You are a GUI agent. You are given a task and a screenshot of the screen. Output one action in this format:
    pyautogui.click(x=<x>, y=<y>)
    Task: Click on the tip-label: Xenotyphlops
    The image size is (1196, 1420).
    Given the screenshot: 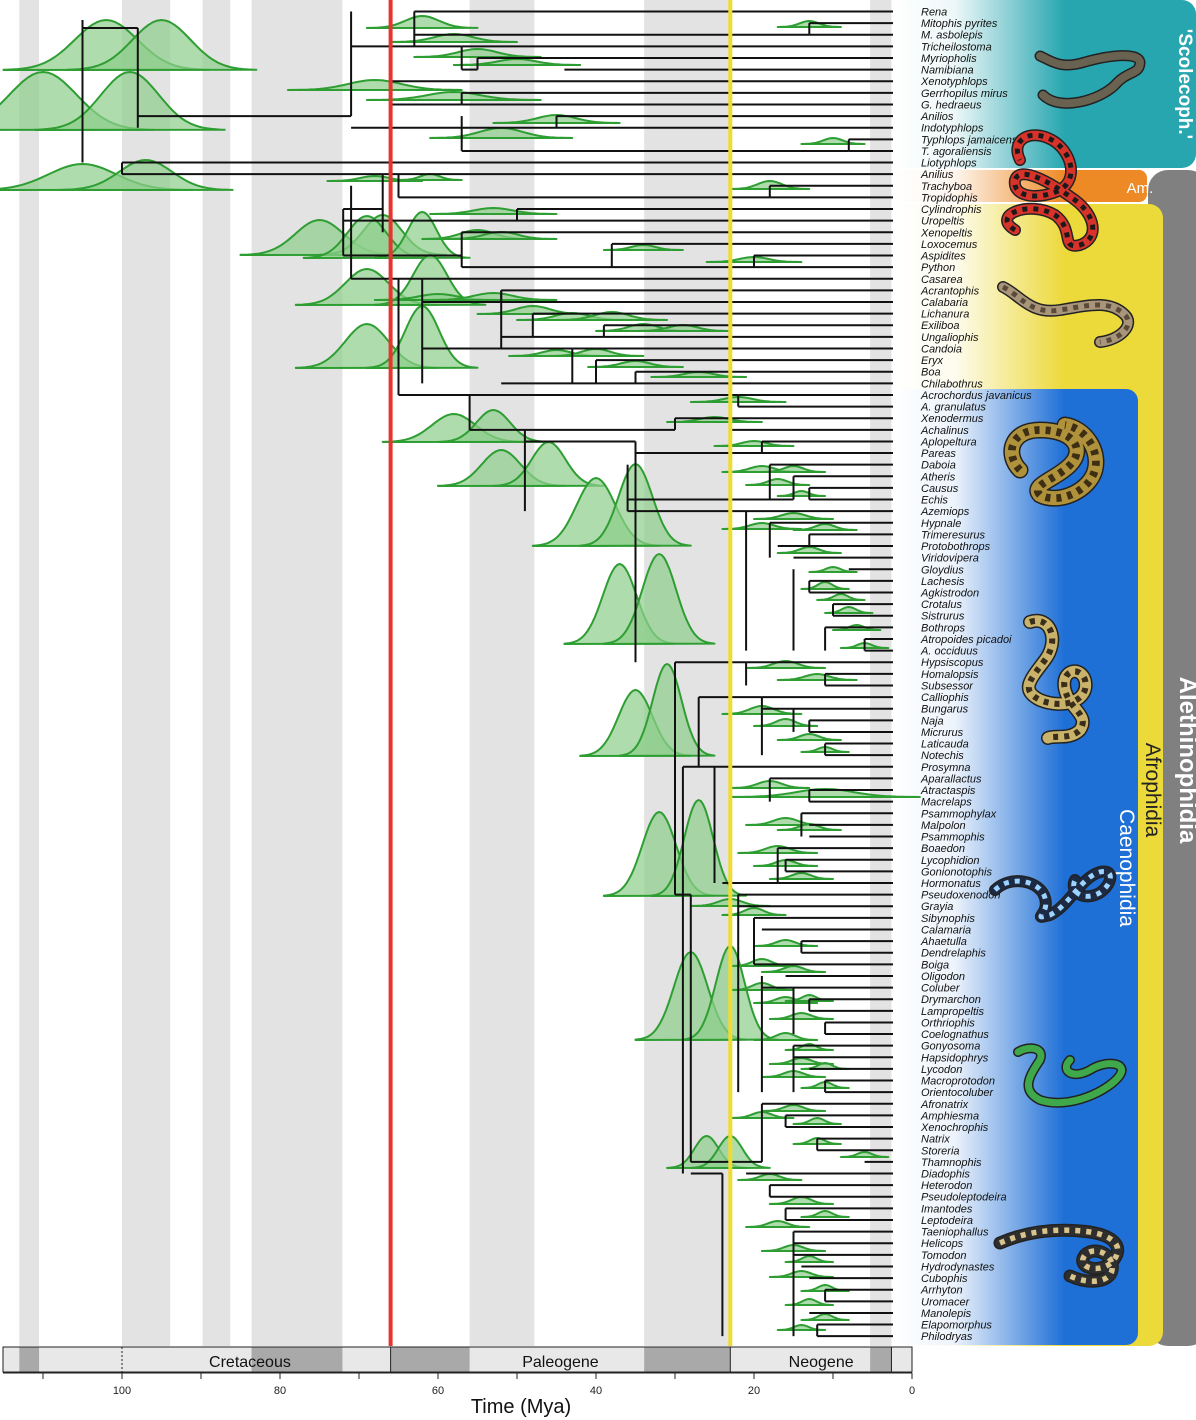 What is the action you would take?
    pyautogui.click(x=954, y=82)
    